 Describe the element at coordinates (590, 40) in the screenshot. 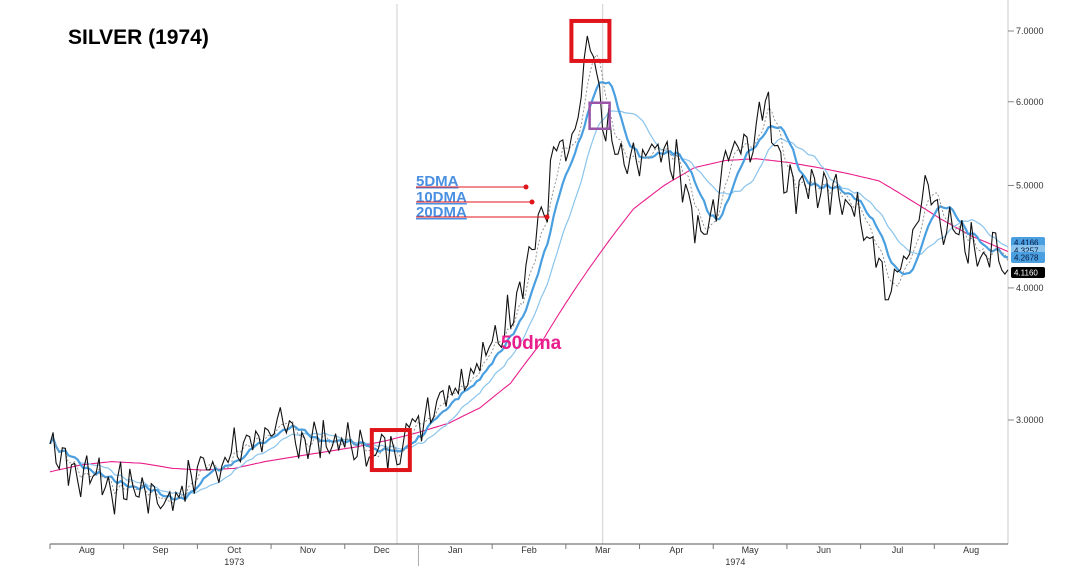

I see `peak-box` at that location.